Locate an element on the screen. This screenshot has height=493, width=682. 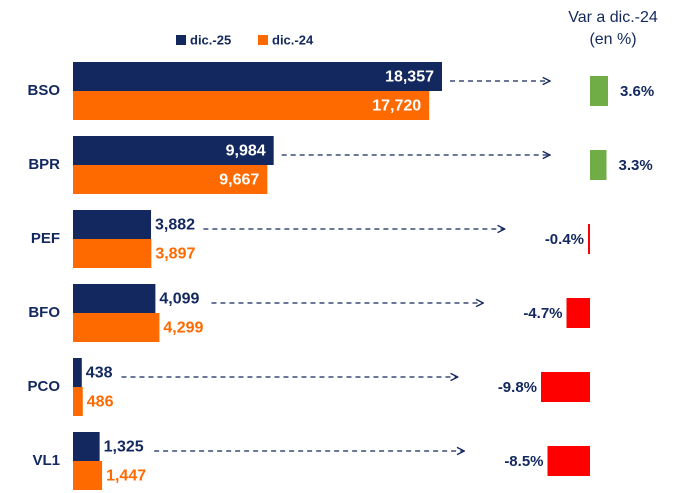
category-label: BSO is located at coordinates (43, 90).